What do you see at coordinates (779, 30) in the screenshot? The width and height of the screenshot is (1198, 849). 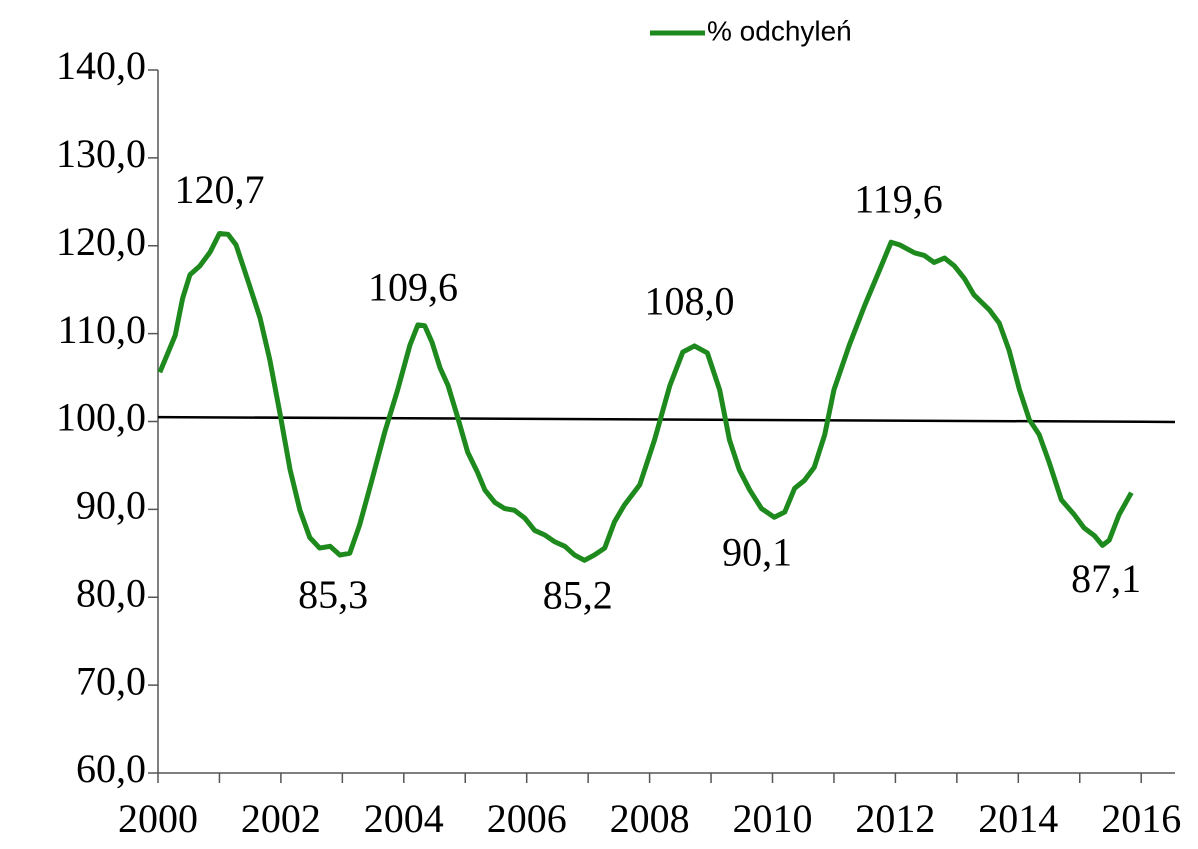 I see `legend-label: % odchyleń` at bounding box center [779, 30].